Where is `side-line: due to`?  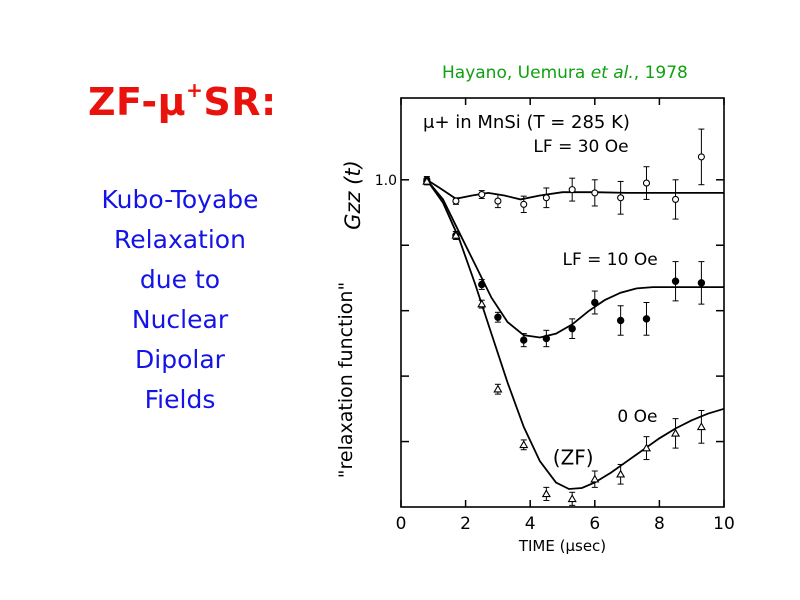 side-line: due to is located at coordinates (180, 279).